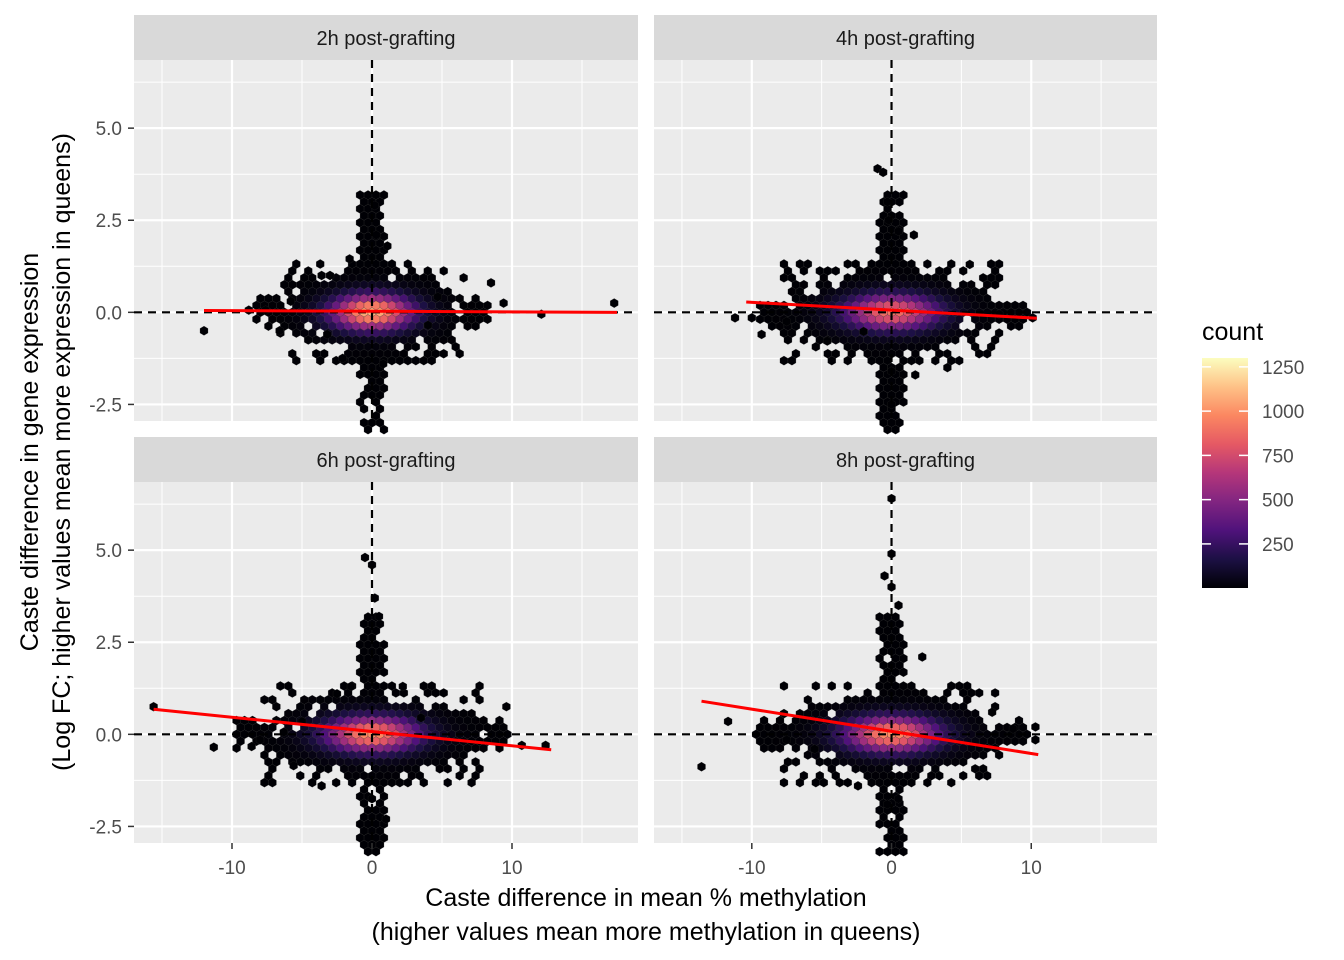  I want to click on x-axis-title-line1: Caste difference in mean % methylation, so click(645, 898).